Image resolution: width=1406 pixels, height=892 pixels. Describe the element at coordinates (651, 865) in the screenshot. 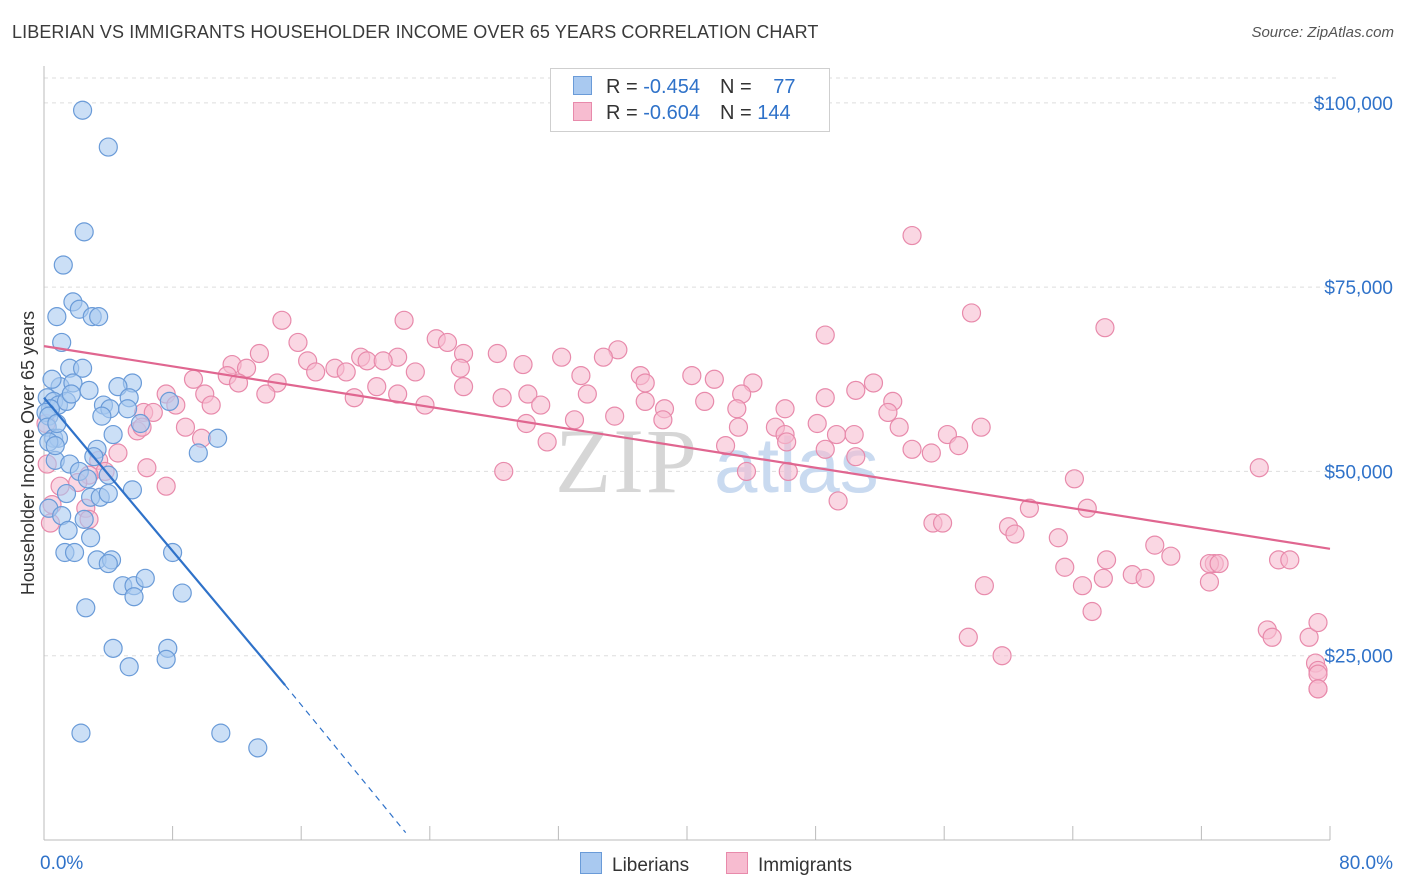

I see `liberians-legend-label: Liberians` at that location.